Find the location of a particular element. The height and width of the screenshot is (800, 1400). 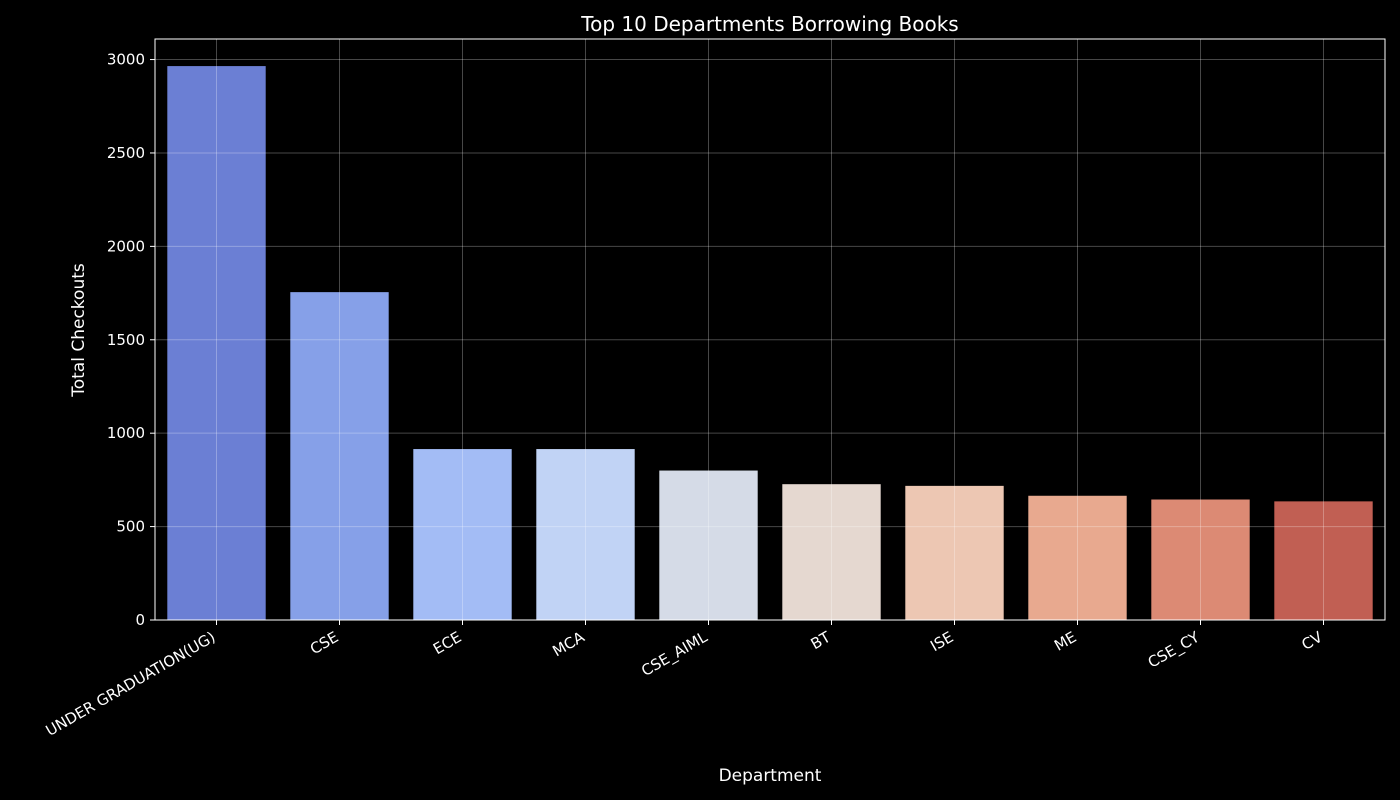

chart-title: Top 10 Departments Borrowing Books is located at coordinates (769, 24).